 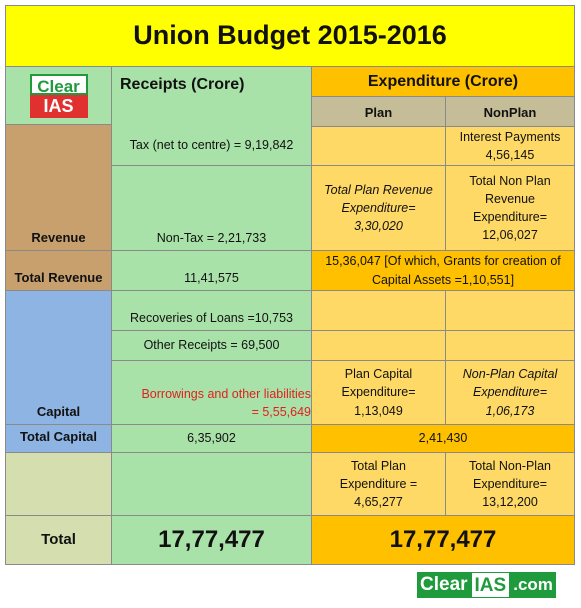 I want to click on grand-total-expenditure: 17,77,477, so click(x=443, y=540).